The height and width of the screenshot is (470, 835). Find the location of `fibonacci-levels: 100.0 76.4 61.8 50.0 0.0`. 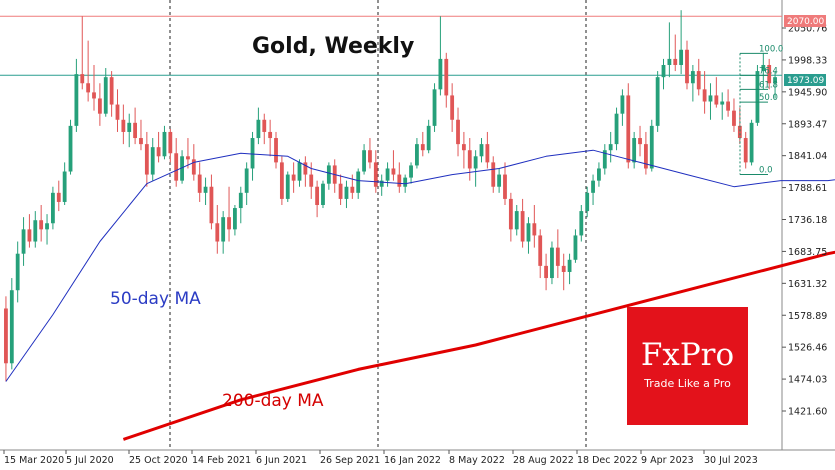

fibonacci-levels: 100.0 76.4 61.8 50.0 0.0 is located at coordinates (761, 110).